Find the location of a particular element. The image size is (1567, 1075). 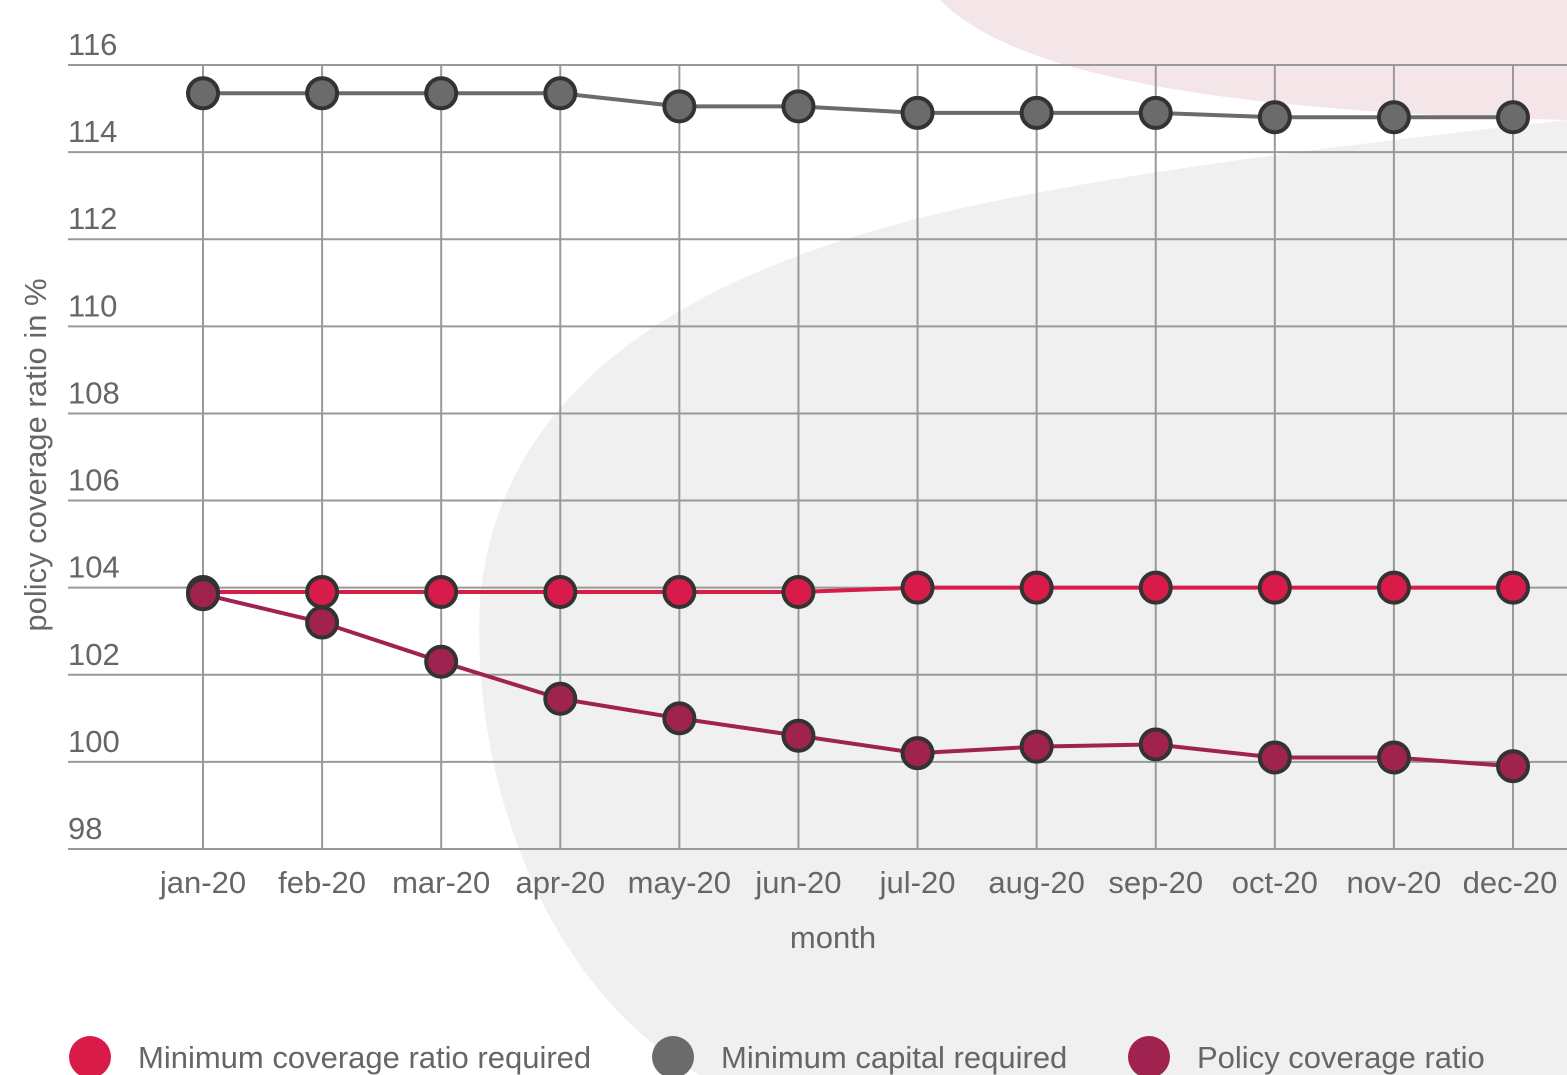

x-tick-label: sep-20 is located at coordinates (1155, 882).